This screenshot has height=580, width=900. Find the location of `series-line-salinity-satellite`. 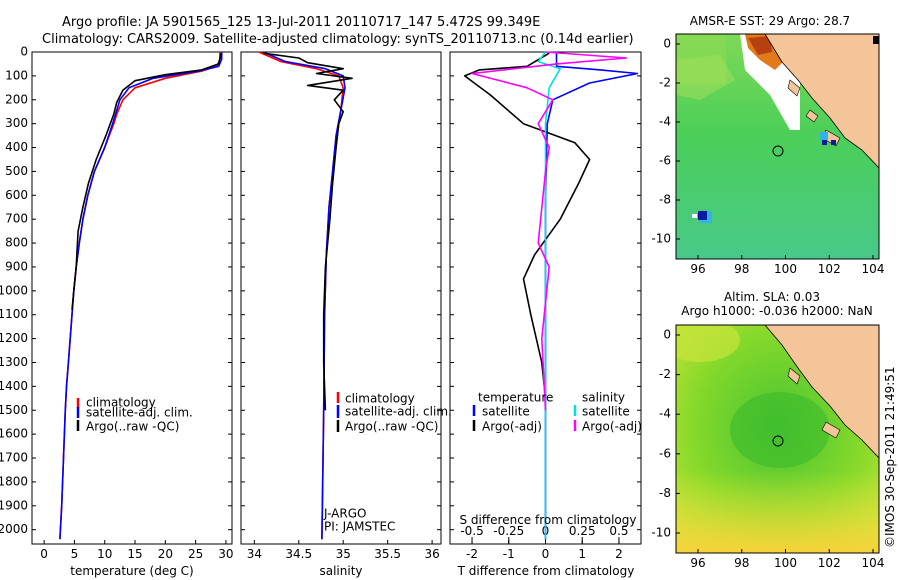

series-line-salinity-satellite is located at coordinates (549, 295).